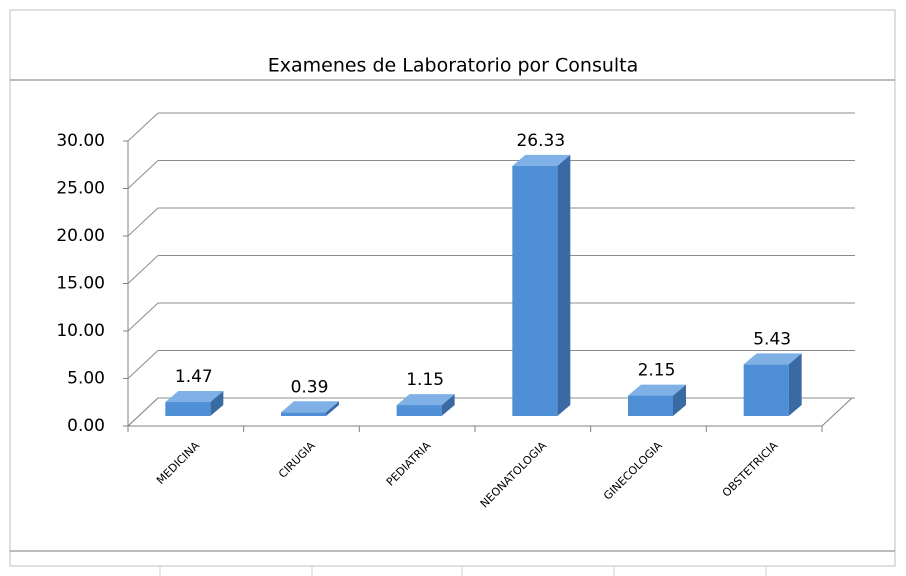 This screenshot has width=906, height=576. What do you see at coordinates (657, 371) in the screenshot?
I see `data-label: 2.15` at bounding box center [657, 371].